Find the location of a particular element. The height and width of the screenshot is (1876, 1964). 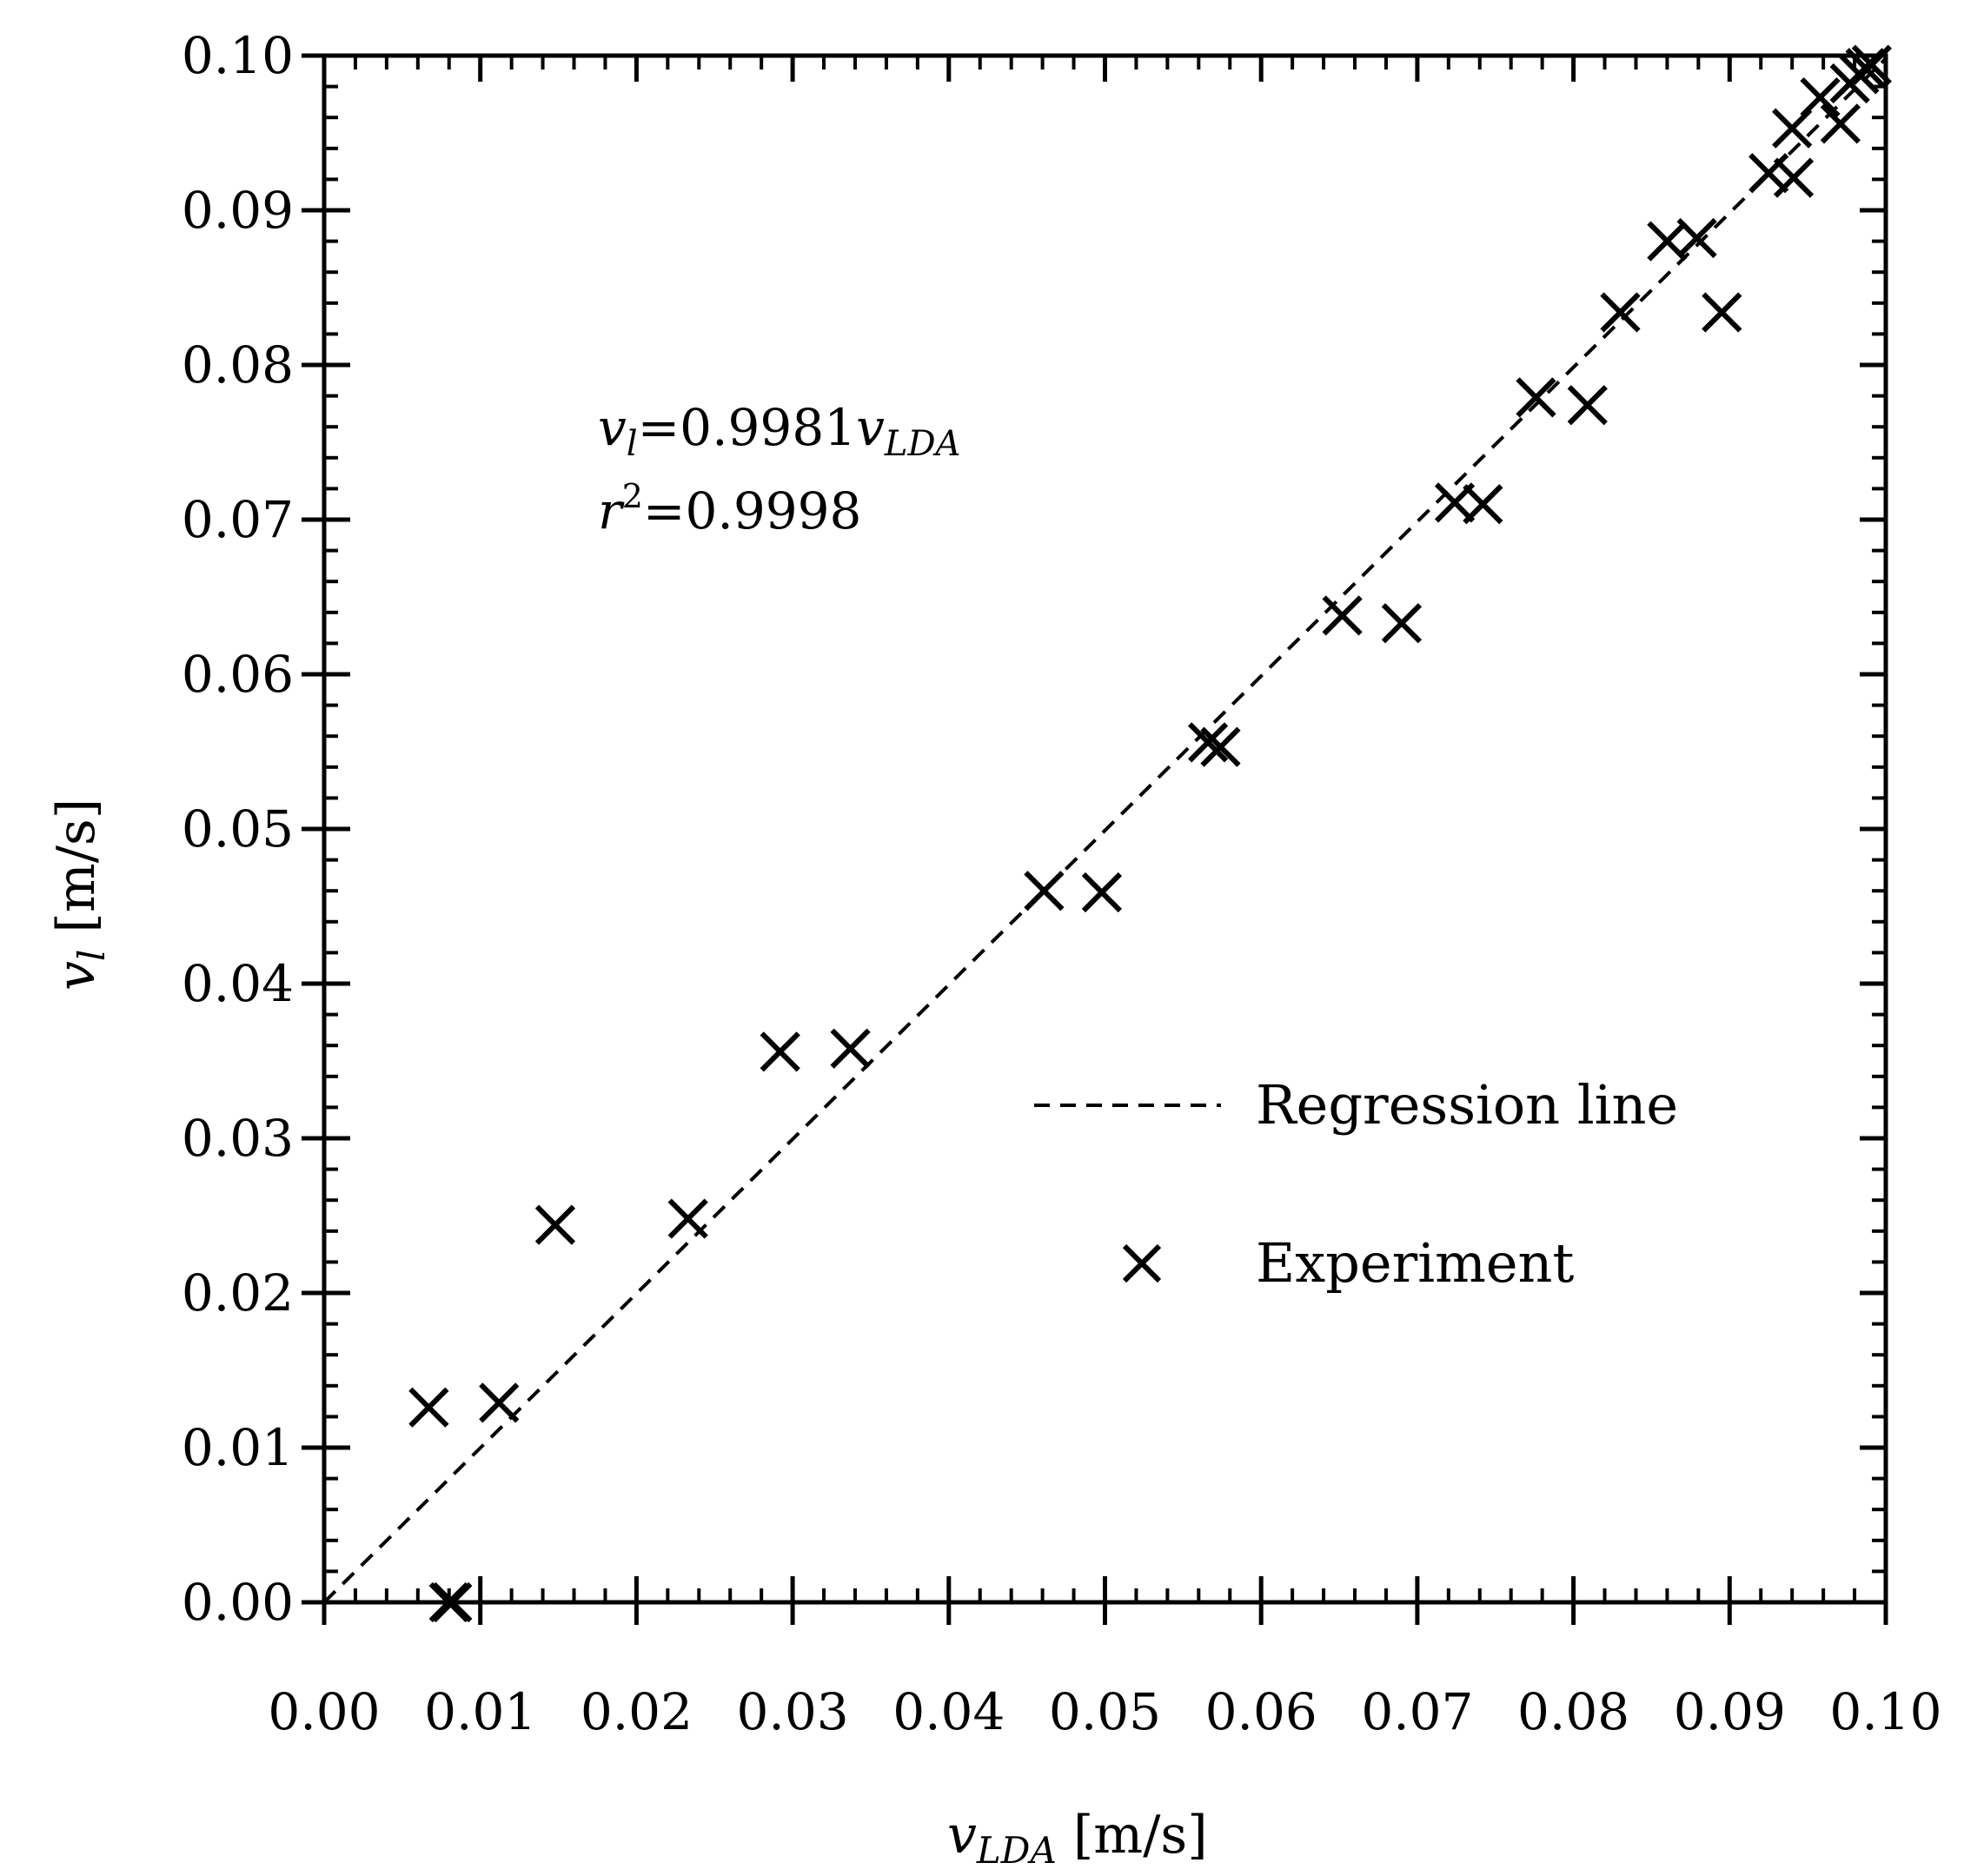

x-tick-label: 0.08 is located at coordinates (1573, 1712).